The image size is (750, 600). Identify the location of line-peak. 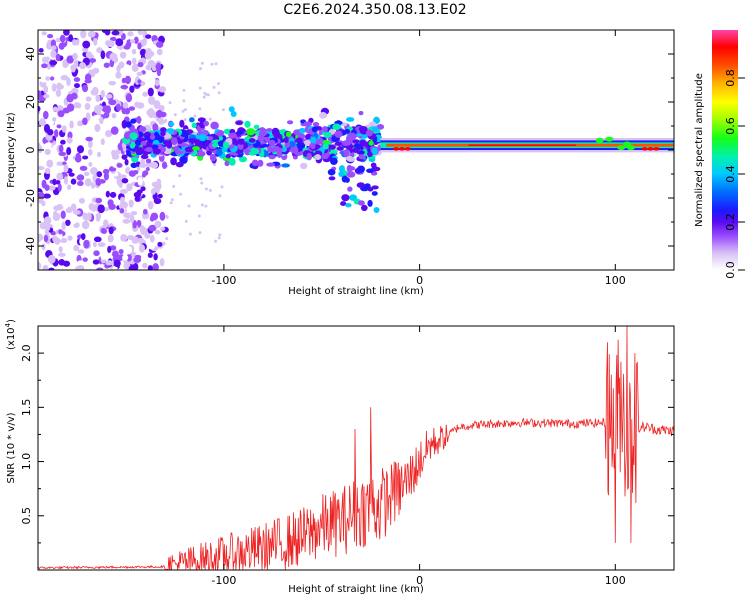
(522, 145).